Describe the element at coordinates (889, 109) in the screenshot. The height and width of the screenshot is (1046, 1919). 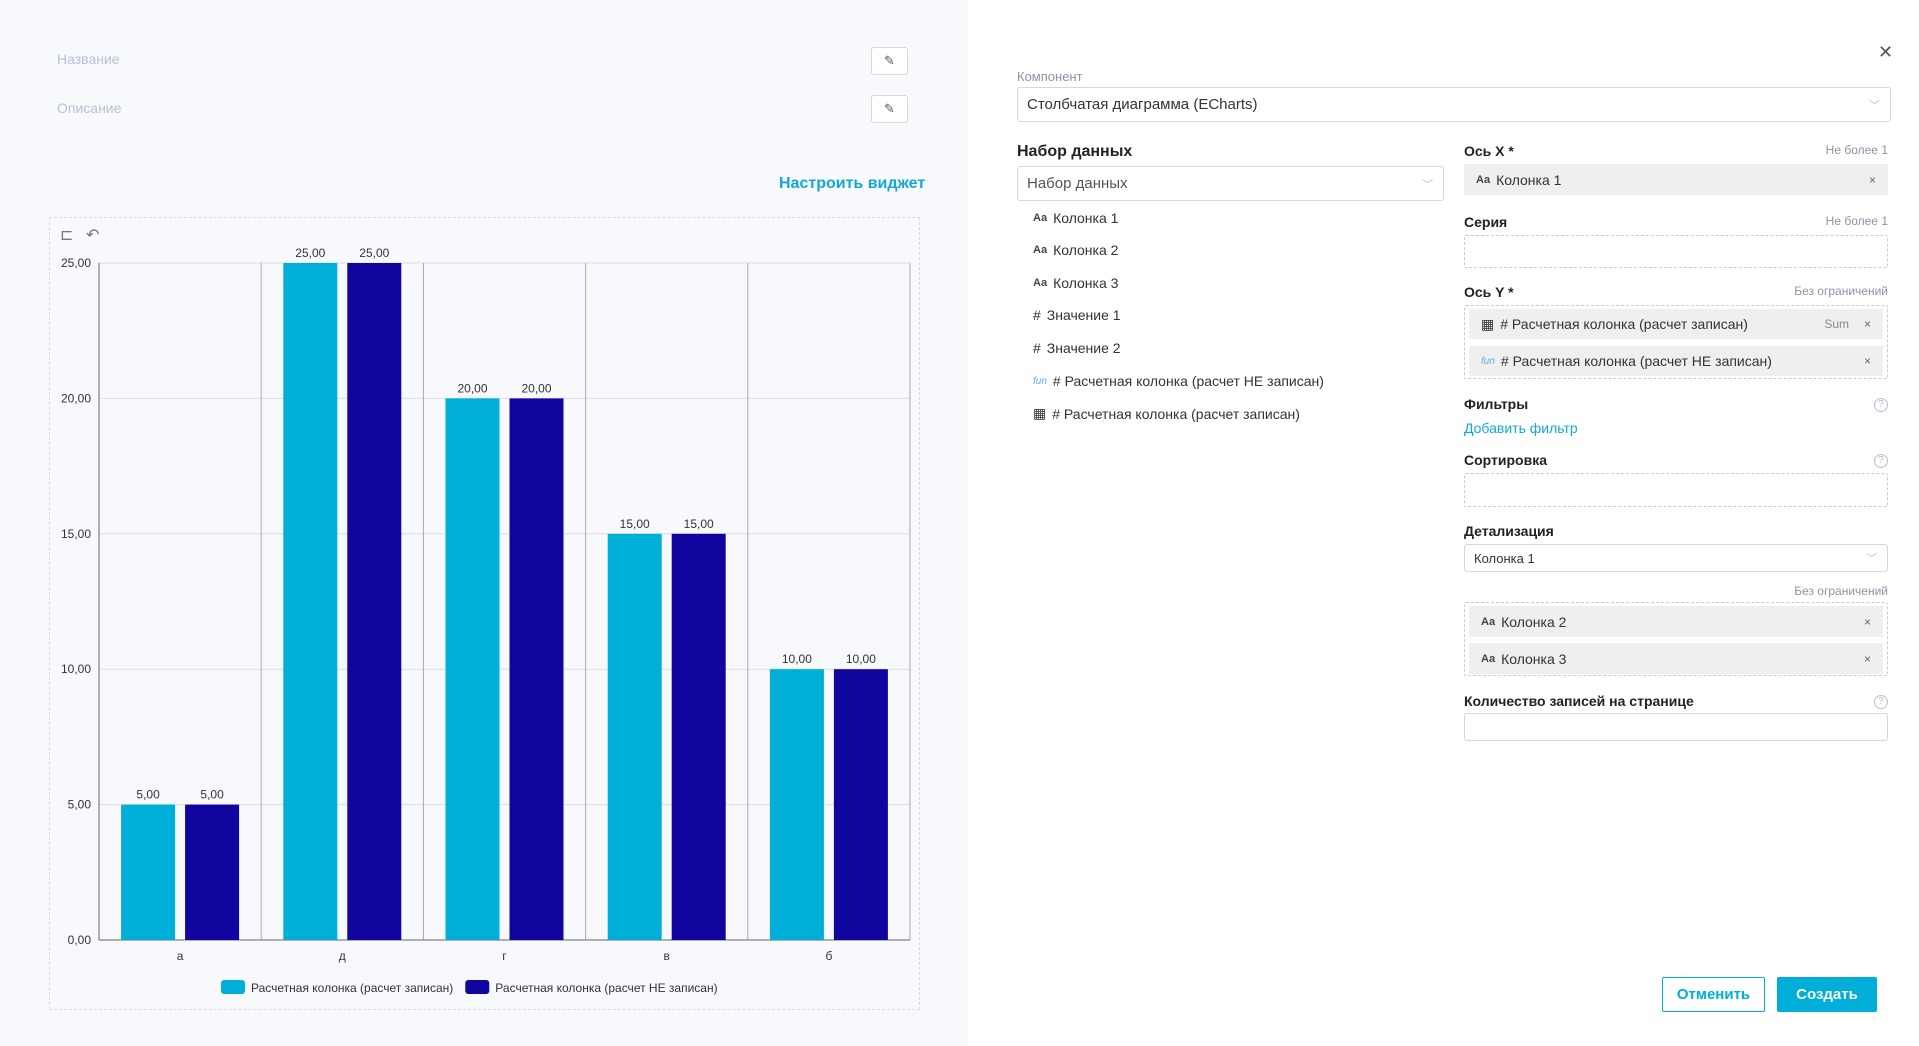
I see `edit-description-button: ✎` at that location.